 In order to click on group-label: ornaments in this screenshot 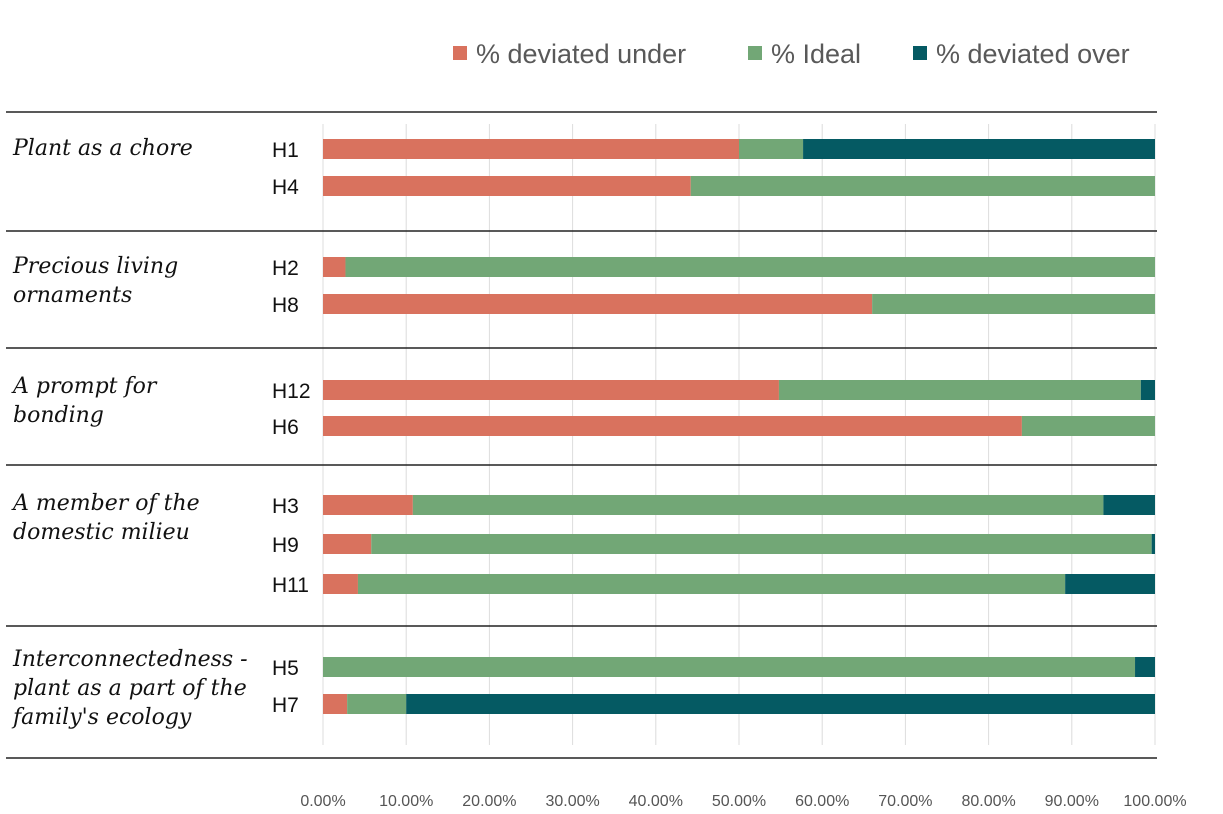, I will do `click(72, 295)`.